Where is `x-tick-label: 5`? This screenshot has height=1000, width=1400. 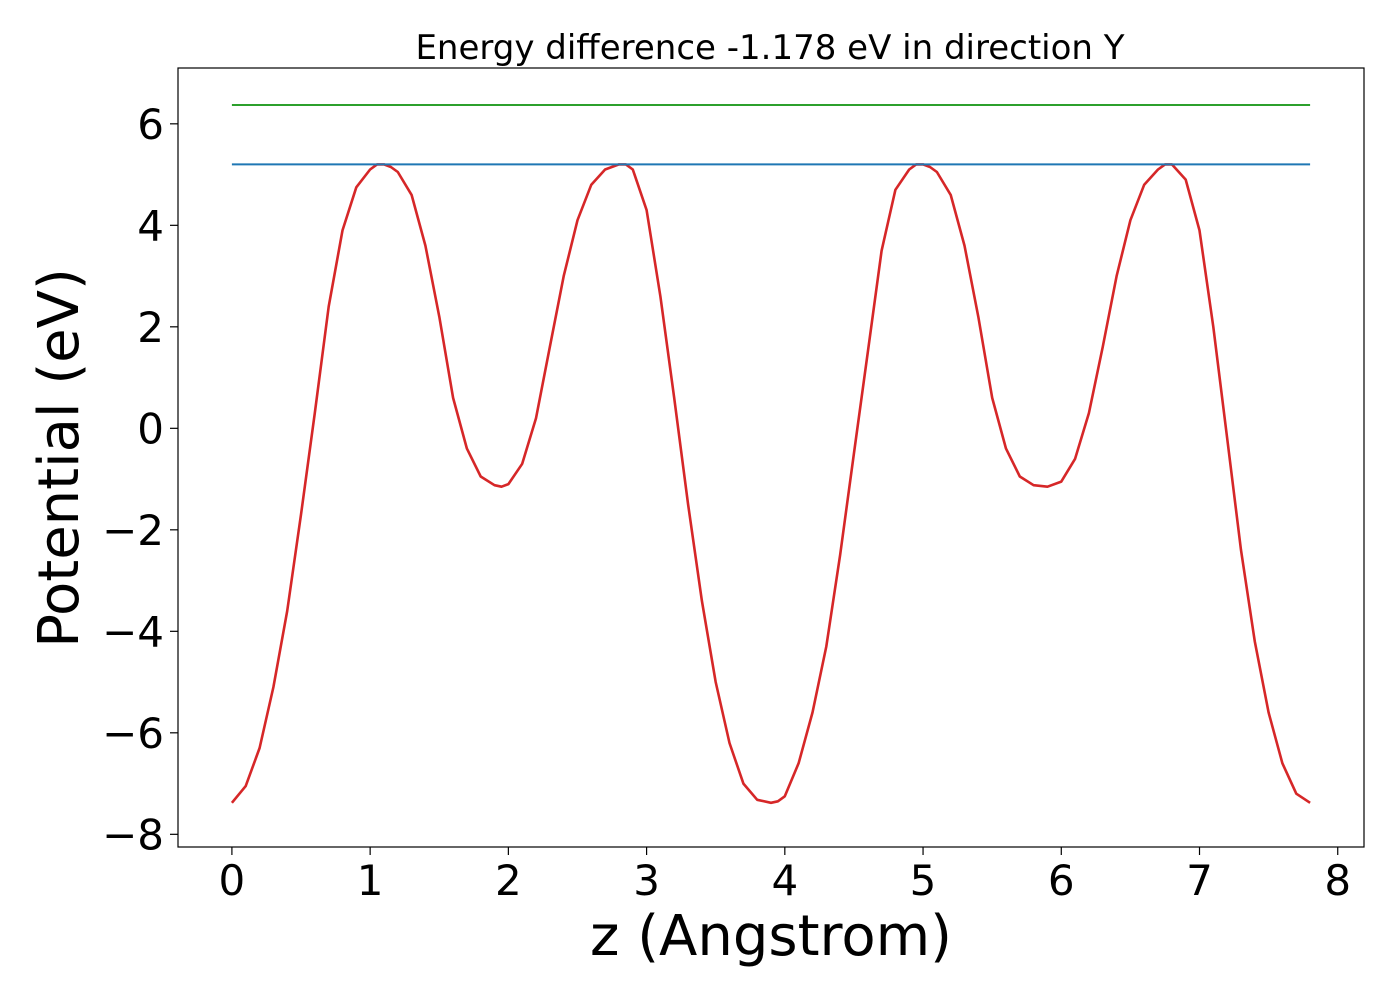
x-tick-label: 5 is located at coordinates (923, 880).